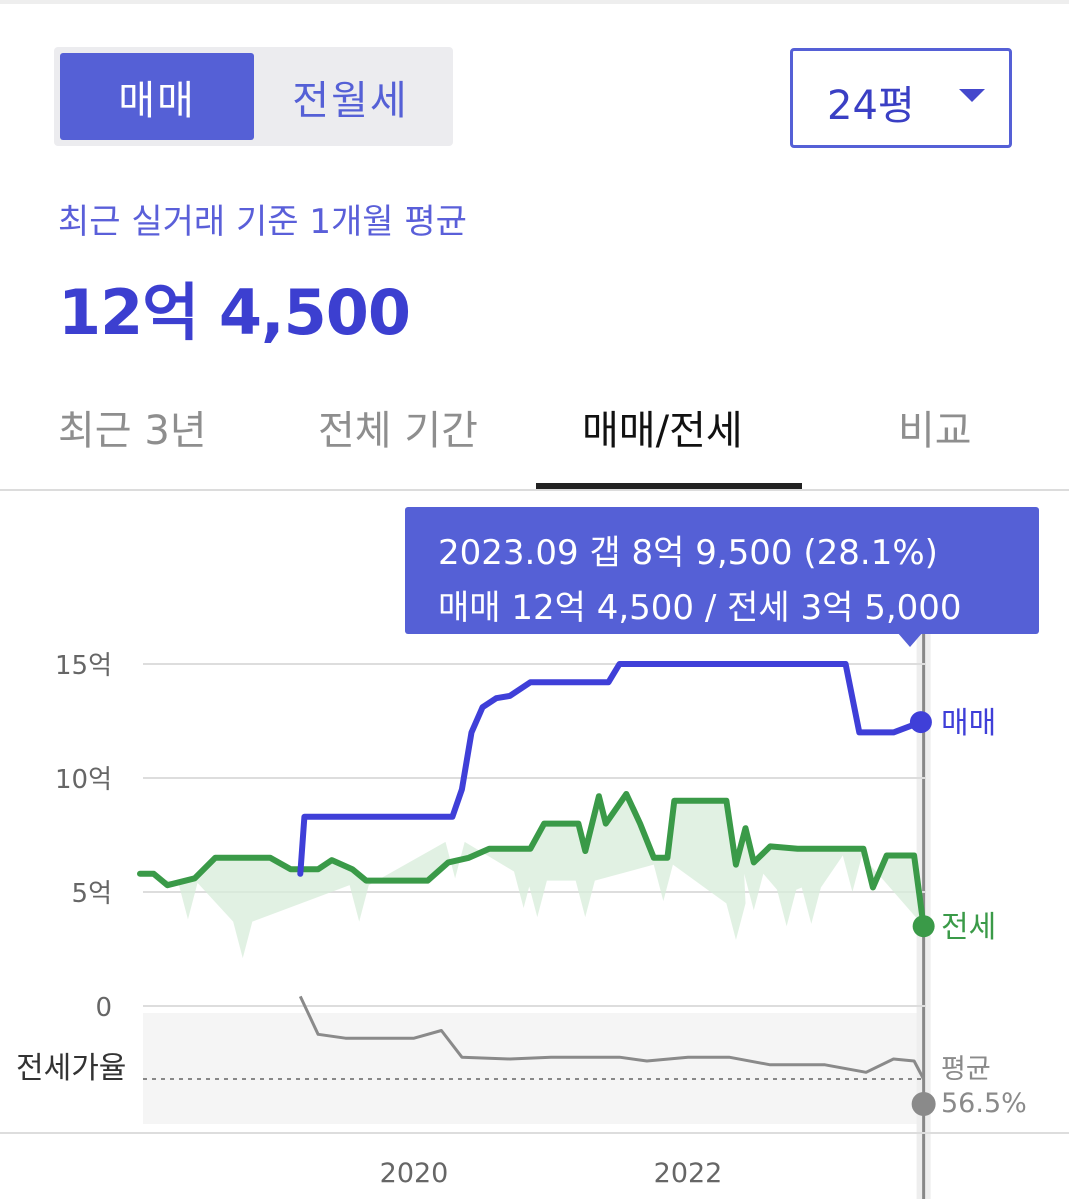 The height and width of the screenshot is (1199, 1069). Describe the element at coordinates (71, 1068) in the screenshot. I see `ratio-panel-label: 전세가율` at that location.